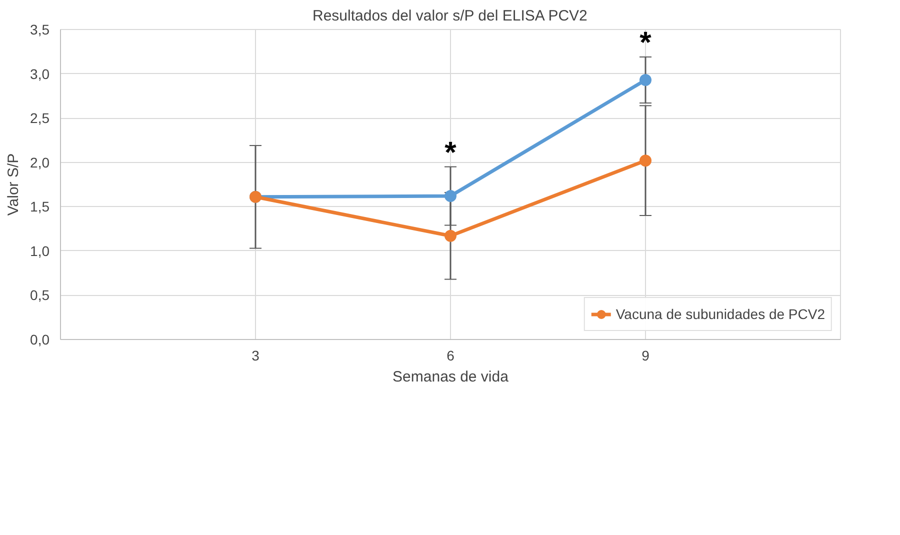 This screenshot has height=535, width=900. Describe the element at coordinates (40, 30) in the screenshot. I see `y-tick-label: 3,5` at that location.